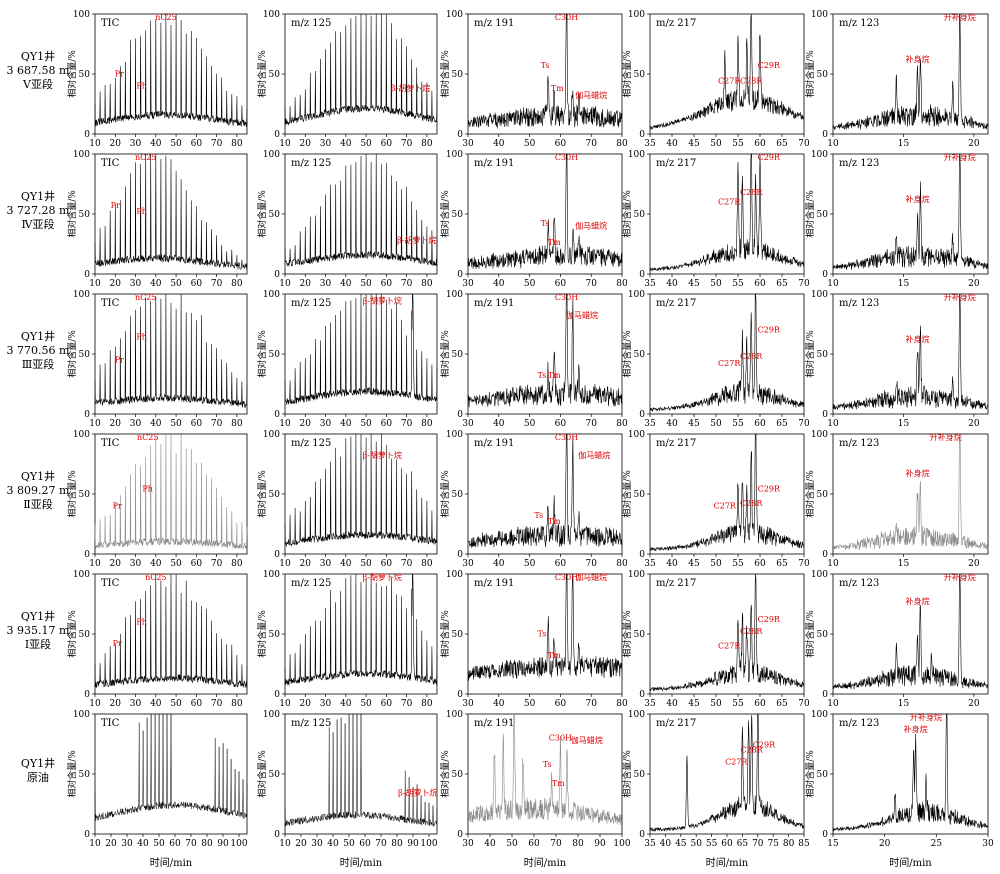 This screenshot has height=874, width=1000. Describe the element at coordinates (119, 73) in the screenshot. I see `peak-annotation: Pr` at that location.